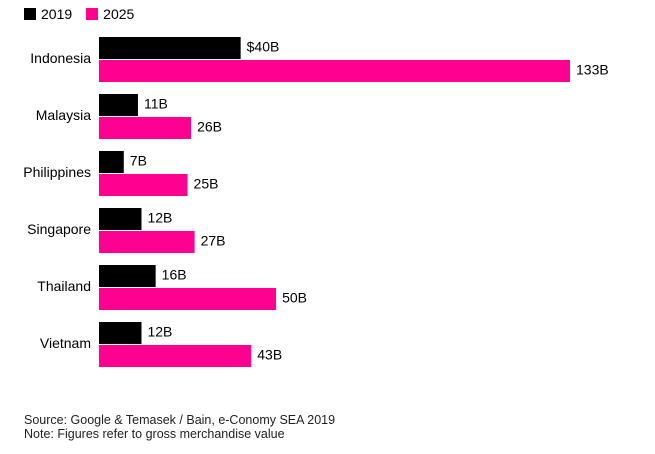 This screenshot has width=655, height=454. What do you see at coordinates (156, 104) in the screenshot?
I see `data-label: 11B` at bounding box center [156, 104].